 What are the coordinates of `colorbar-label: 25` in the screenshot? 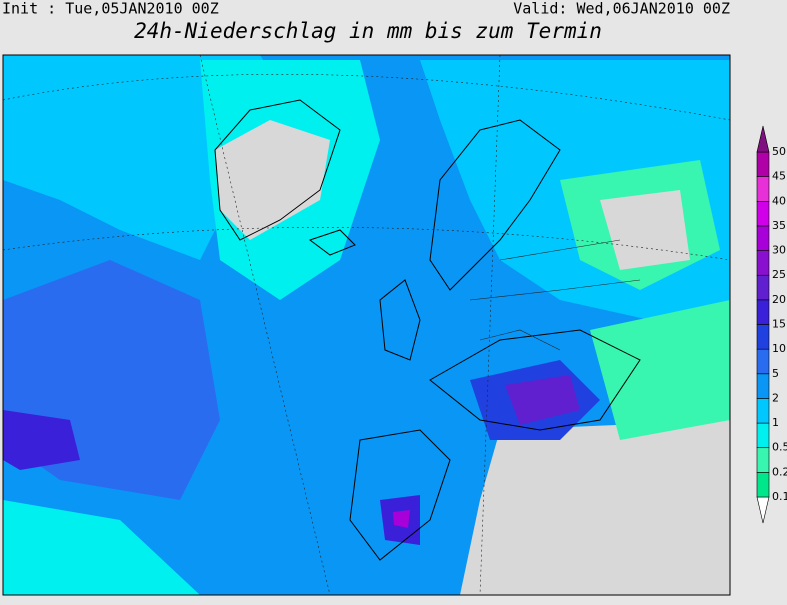 It's located at (779, 274).